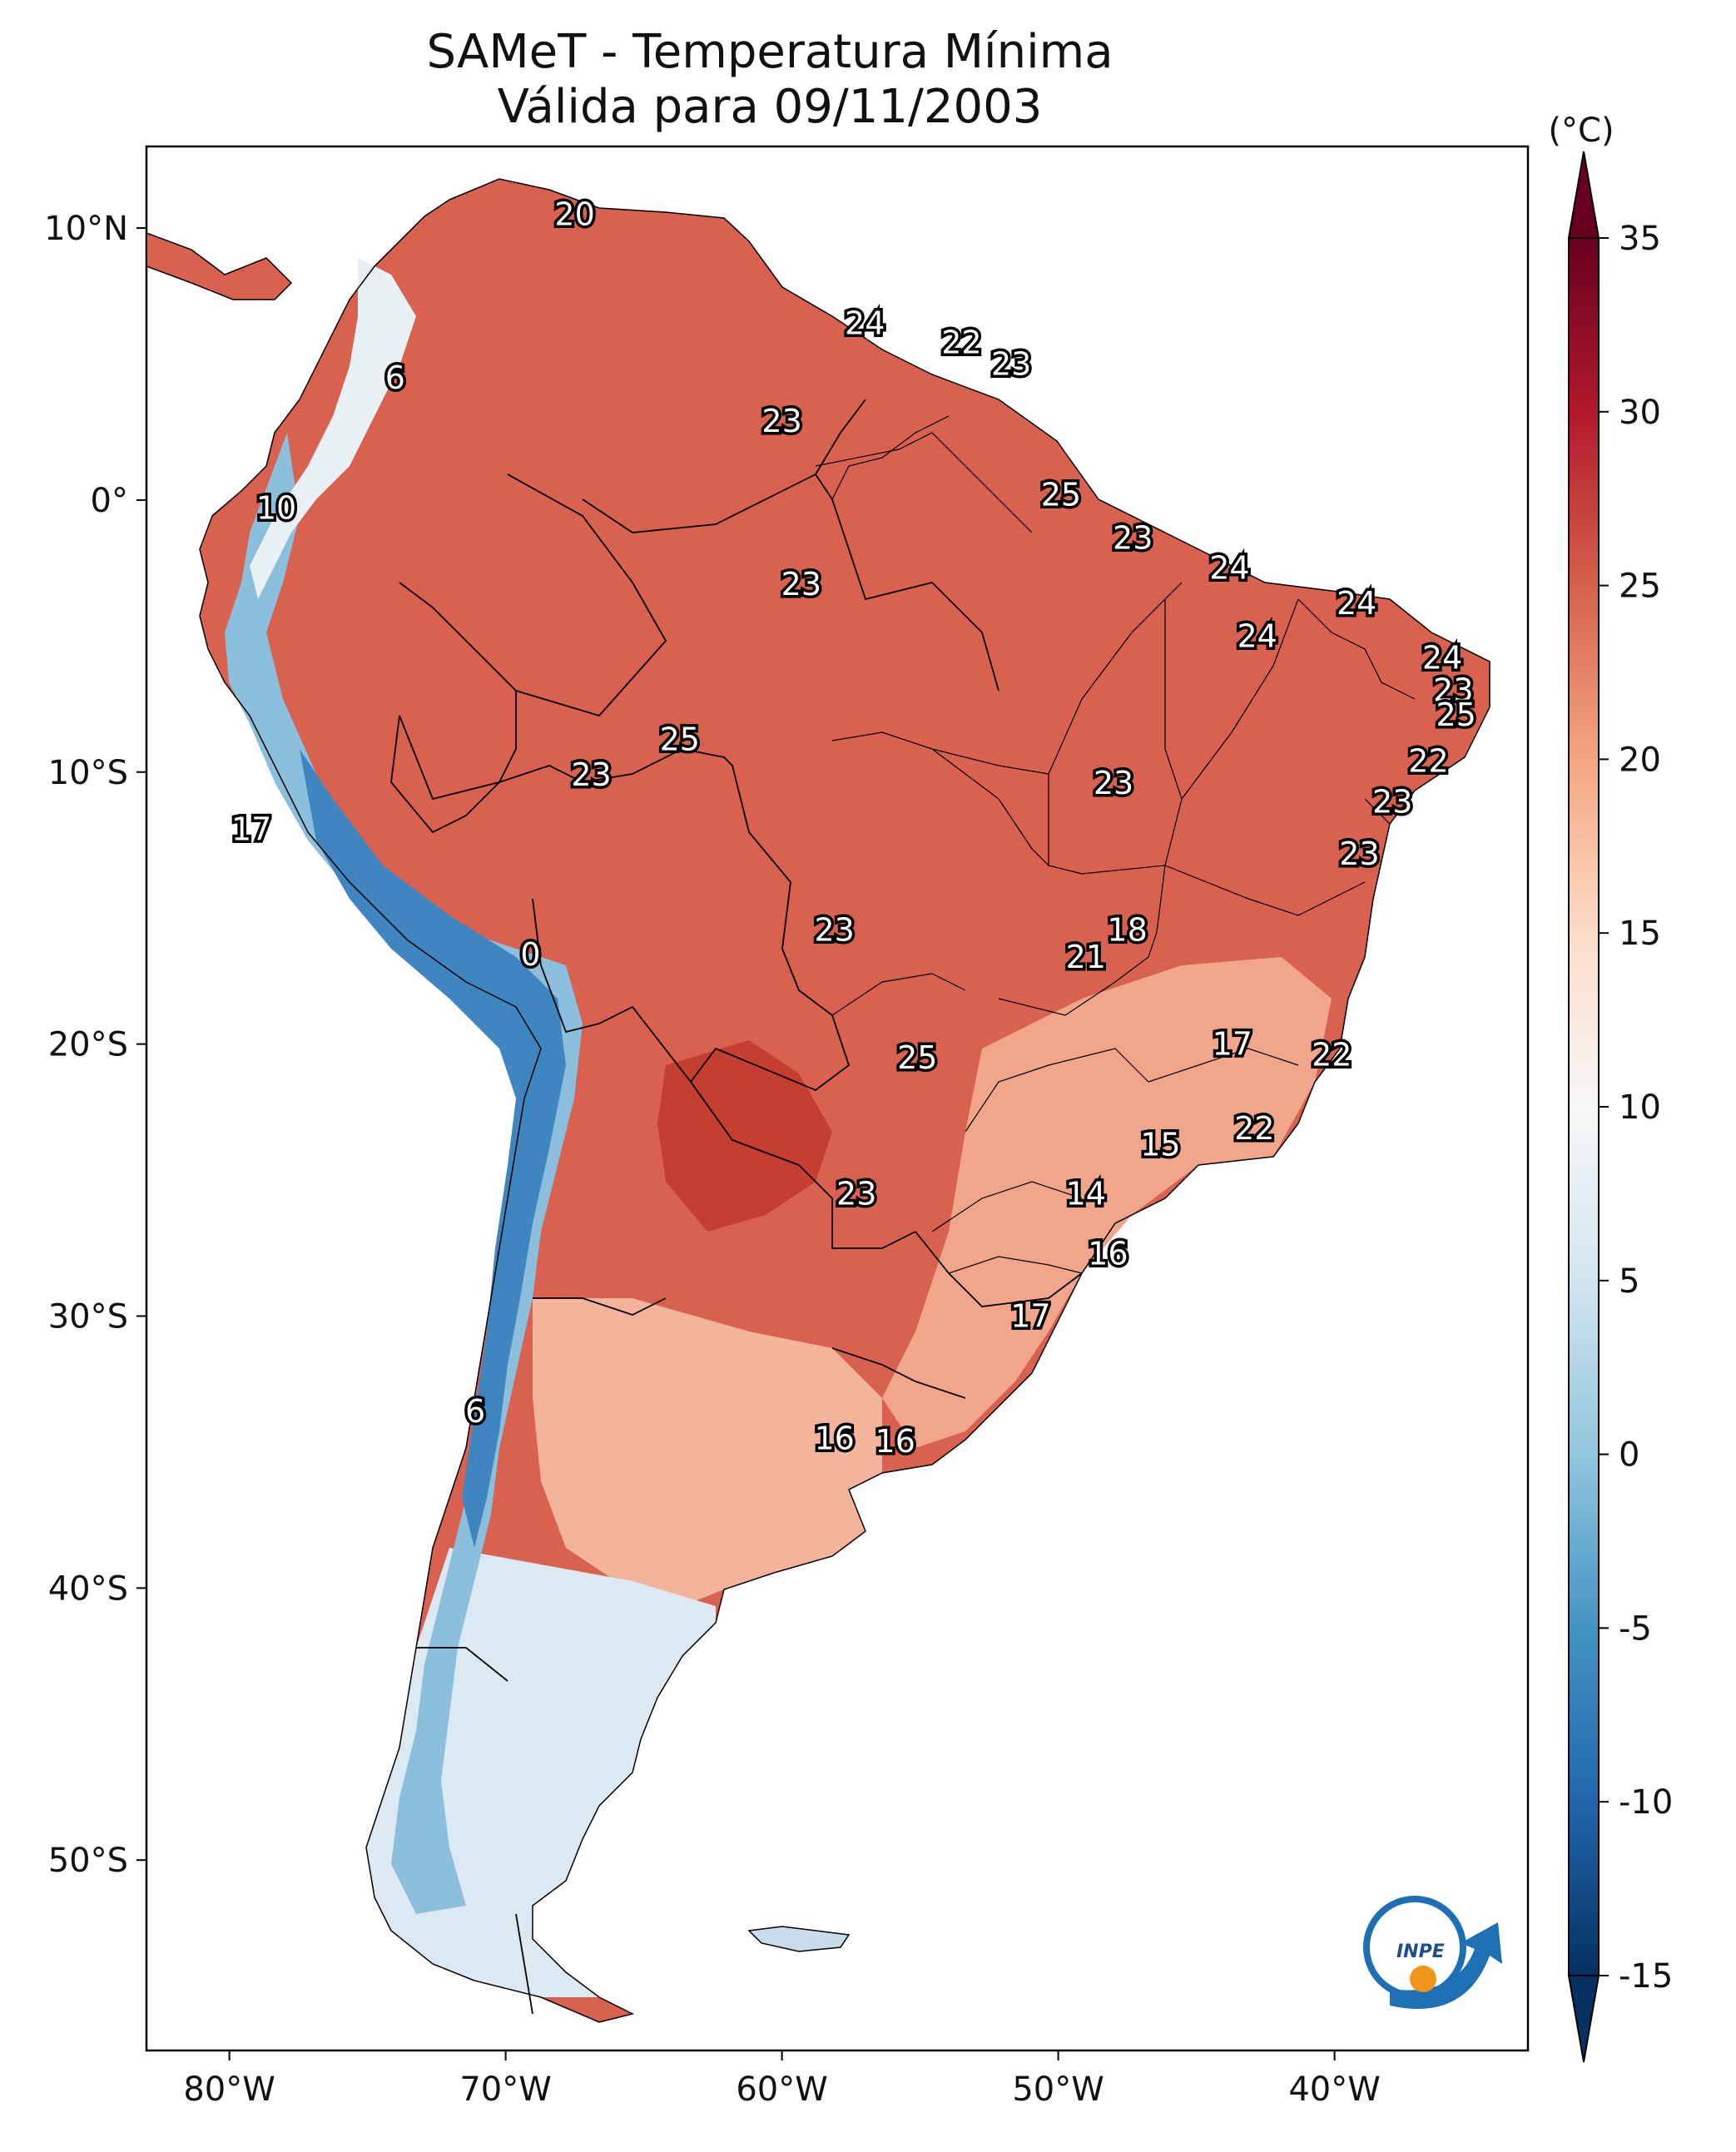 This screenshot has height=2152, width=1736. What do you see at coordinates (88, 773) in the screenshot?
I see `y-tick-label: 10°S` at bounding box center [88, 773].